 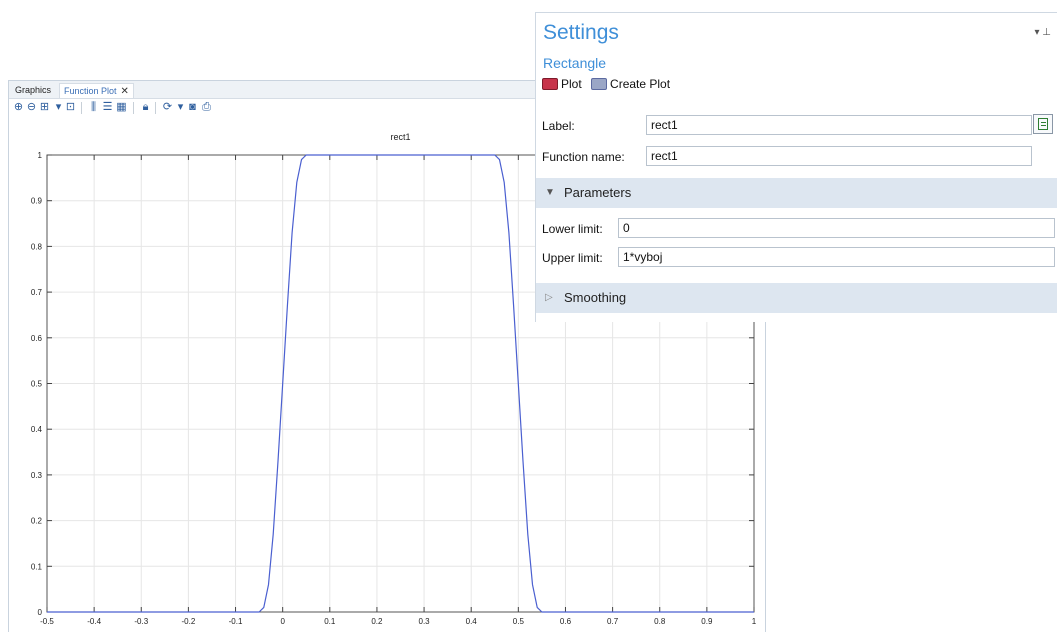 What do you see at coordinates (189, 621) in the screenshot?
I see `x-tick-label: -0.2` at bounding box center [189, 621].